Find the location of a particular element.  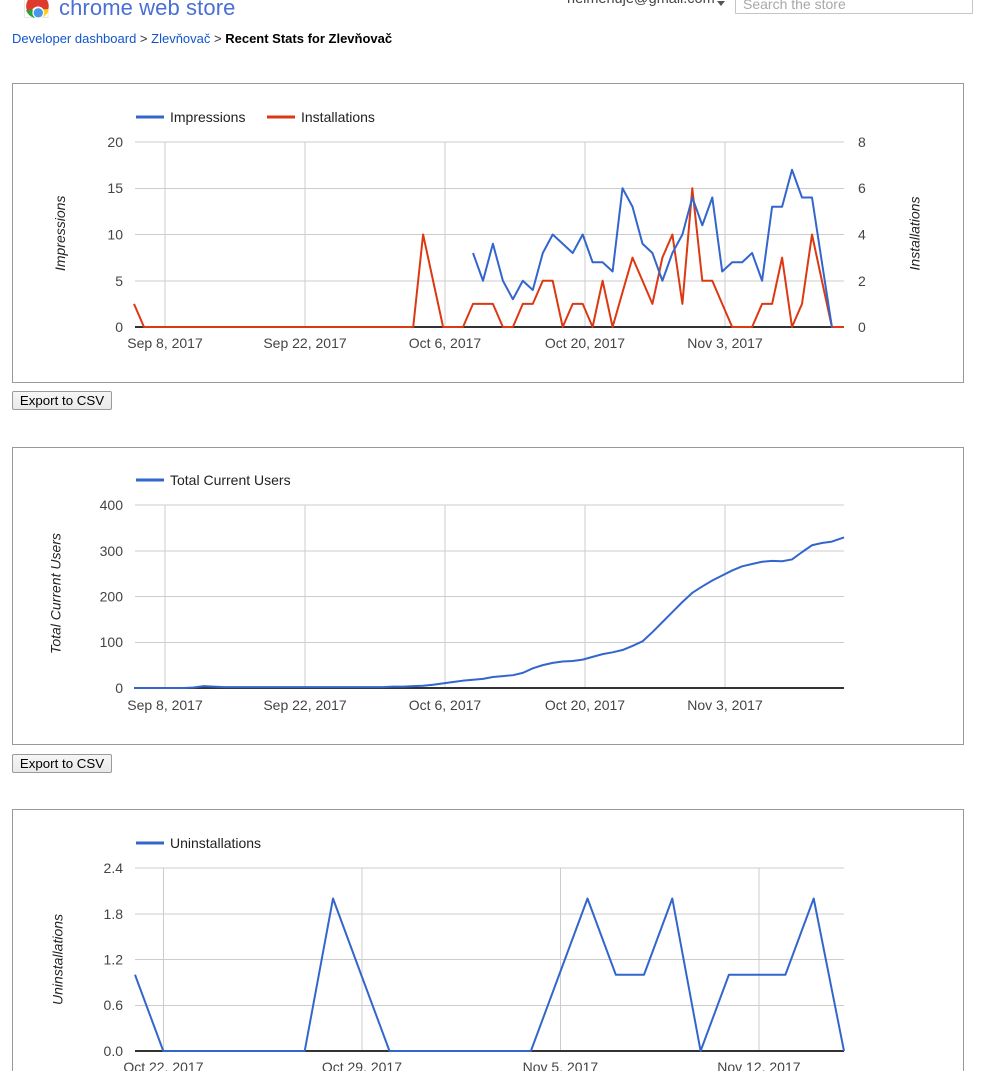

svg-text: 15 is located at coordinates (115, 188).